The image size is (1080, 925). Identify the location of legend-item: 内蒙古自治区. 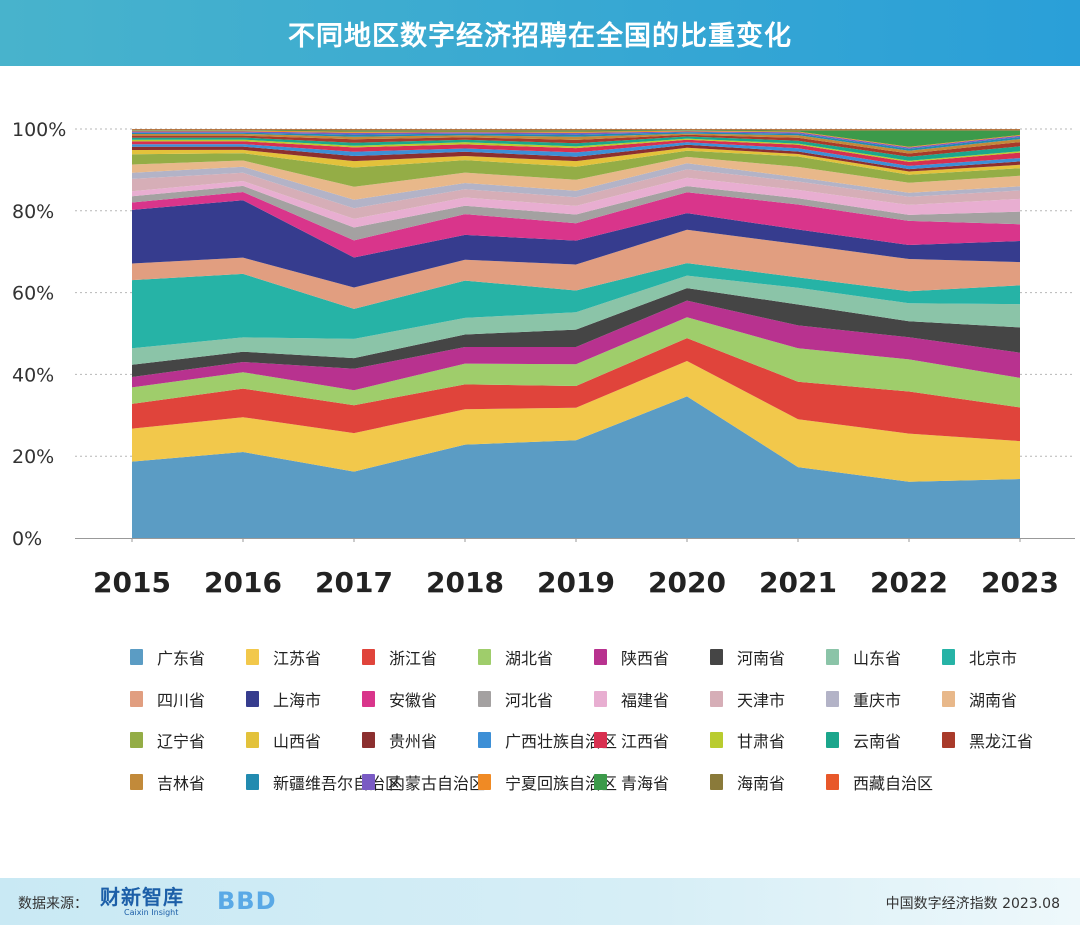
(423, 782).